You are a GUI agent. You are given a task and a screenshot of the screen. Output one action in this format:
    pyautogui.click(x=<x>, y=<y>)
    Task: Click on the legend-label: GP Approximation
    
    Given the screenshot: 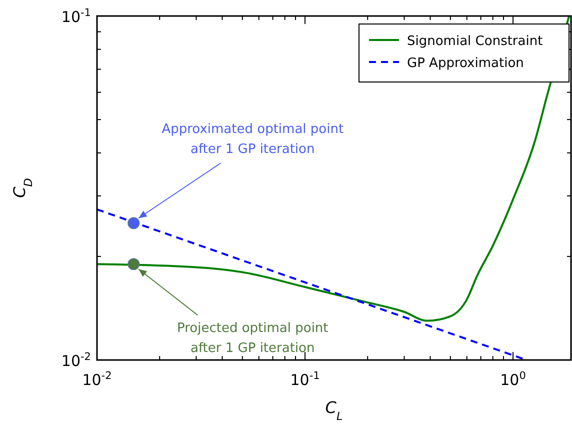 What is the action you would take?
    pyautogui.click(x=465, y=63)
    